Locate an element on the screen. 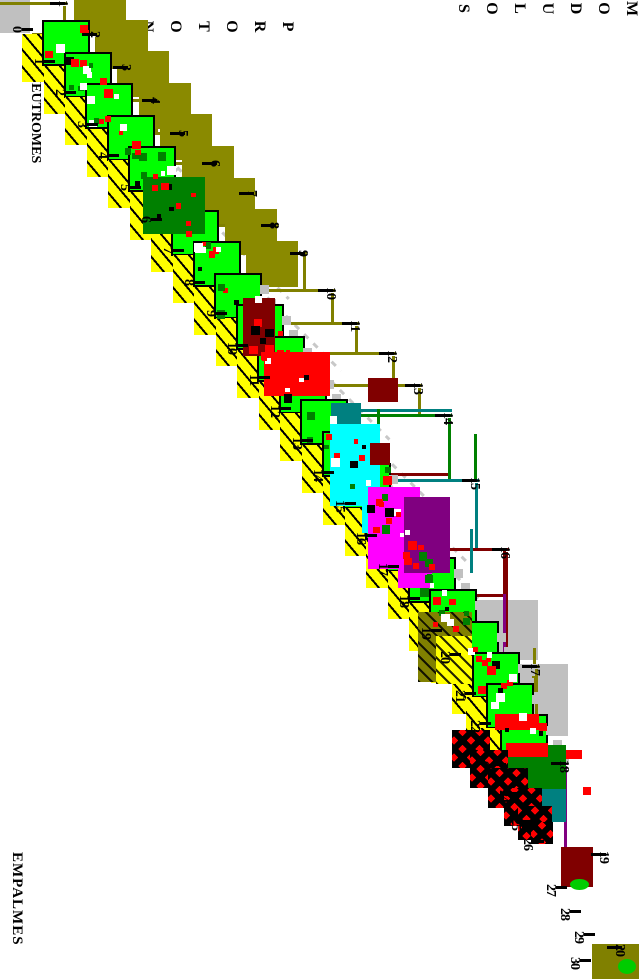  axis-tick-right: 2 is located at coordinates (94, 34).